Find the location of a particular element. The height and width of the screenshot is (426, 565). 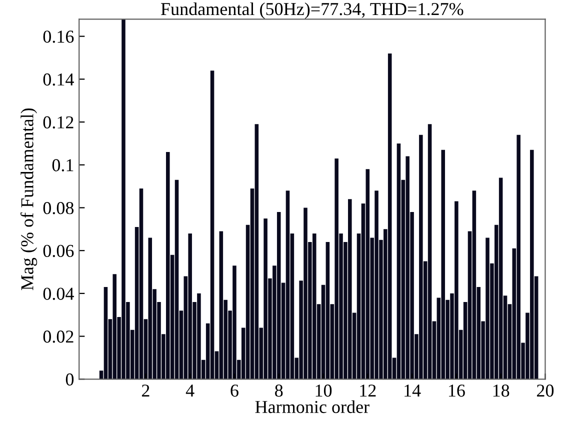

y-tick-label: 0 is located at coordinates (70, 379).